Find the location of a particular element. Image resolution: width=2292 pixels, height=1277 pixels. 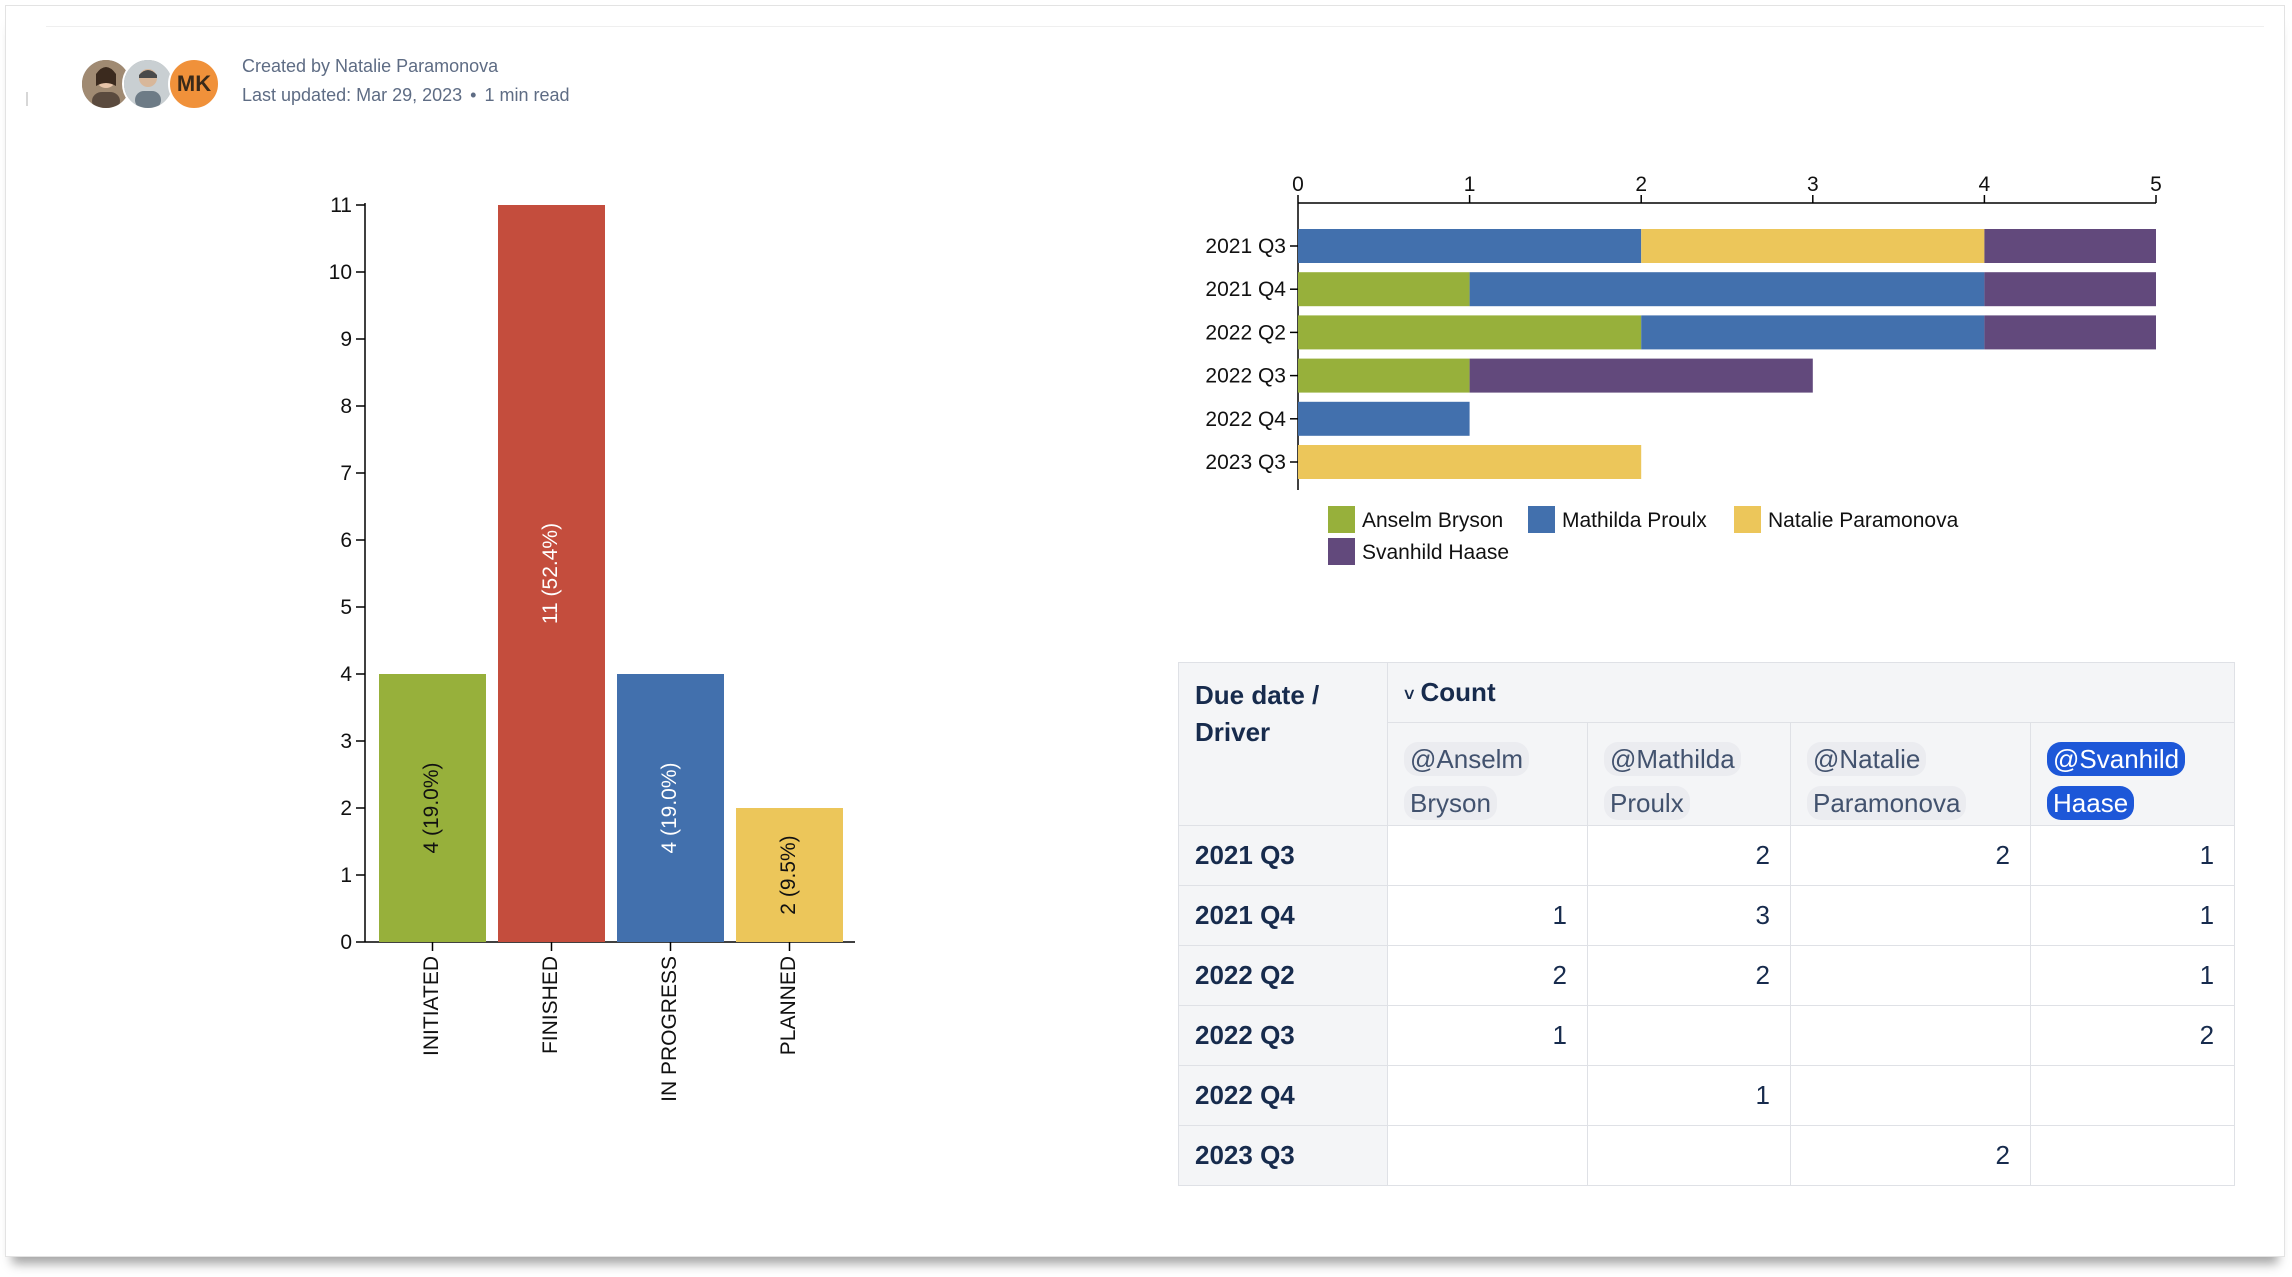

bar-data-label: 2 (9.5%) is located at coordinates (788, 874).